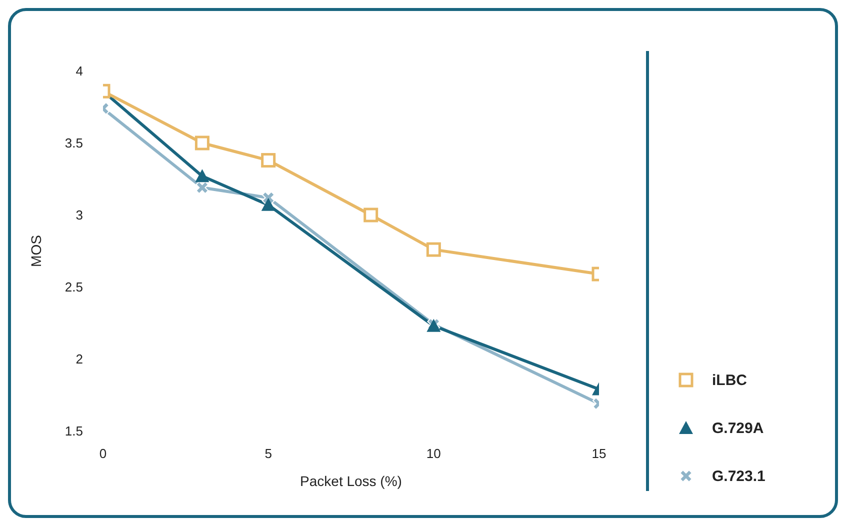 Image resolution: width=847 pixels, height=527 pixels. I want to click on legend-label: G.729A, so click(738, 428).